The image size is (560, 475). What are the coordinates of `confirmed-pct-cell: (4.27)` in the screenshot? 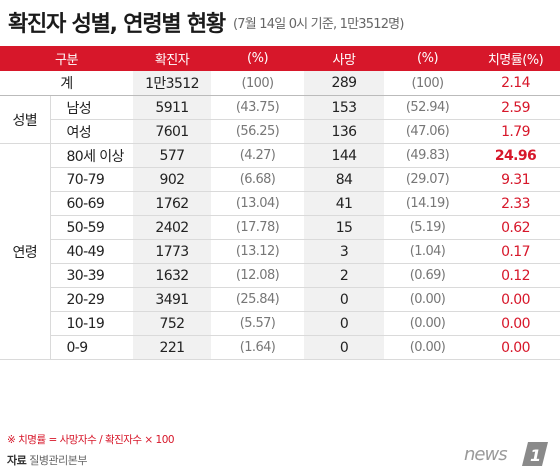 It's located at (258, 155).